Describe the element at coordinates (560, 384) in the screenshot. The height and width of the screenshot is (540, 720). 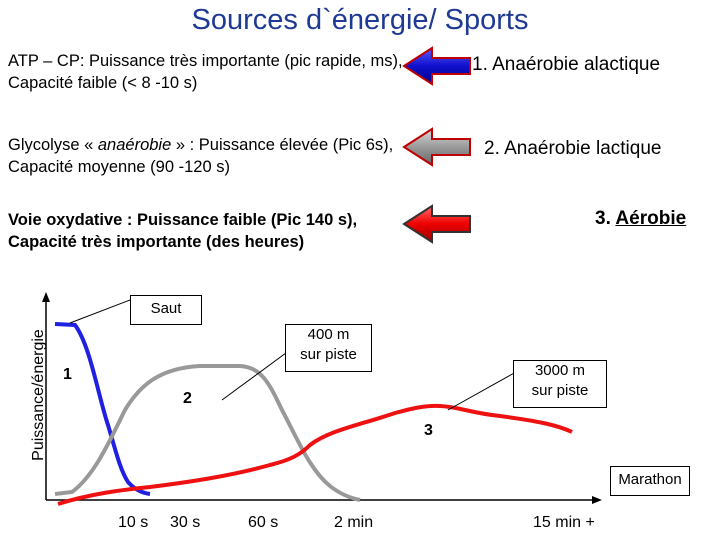
I see `callout-3000m-piste: 3000 m sur piste` at that location.